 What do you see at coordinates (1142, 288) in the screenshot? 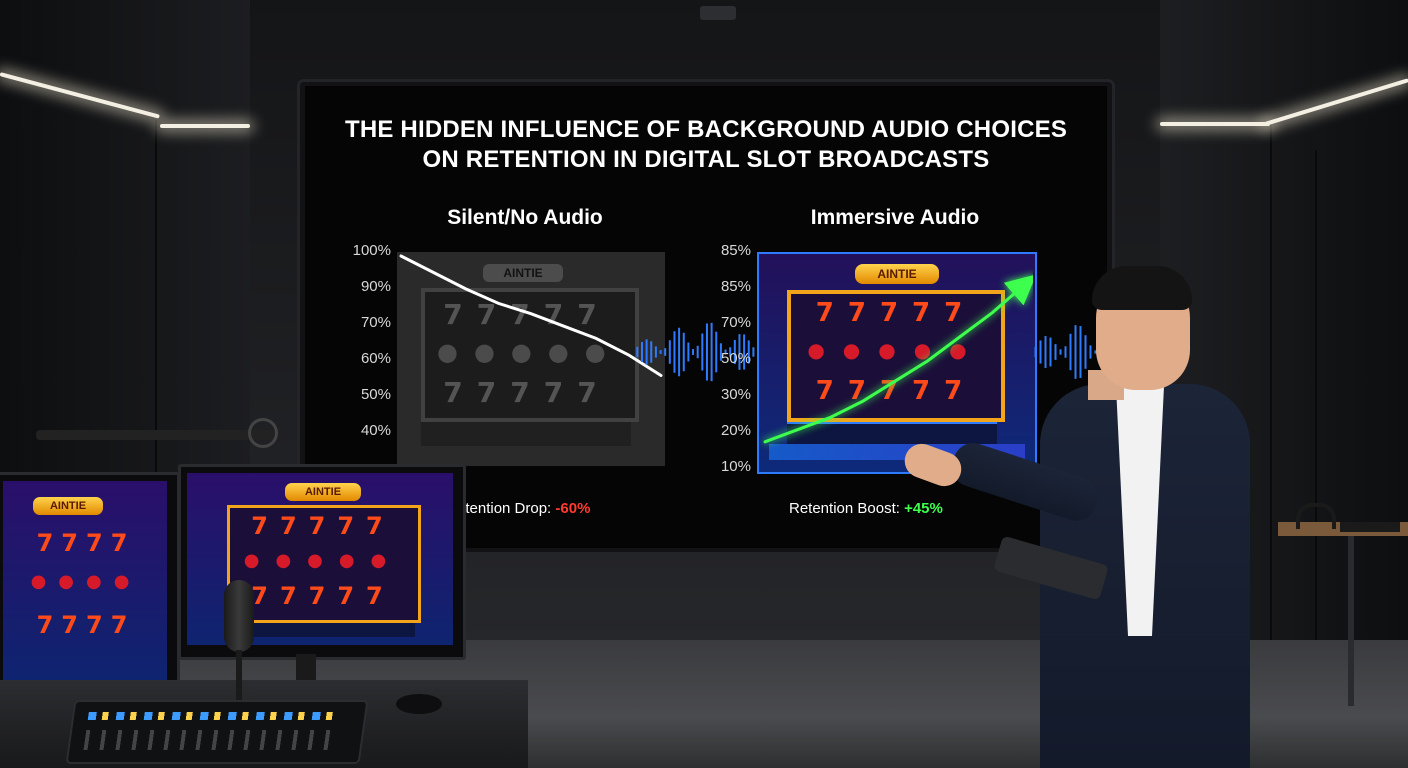
I see `presenter-hair` at bounding box center [1142, 288].